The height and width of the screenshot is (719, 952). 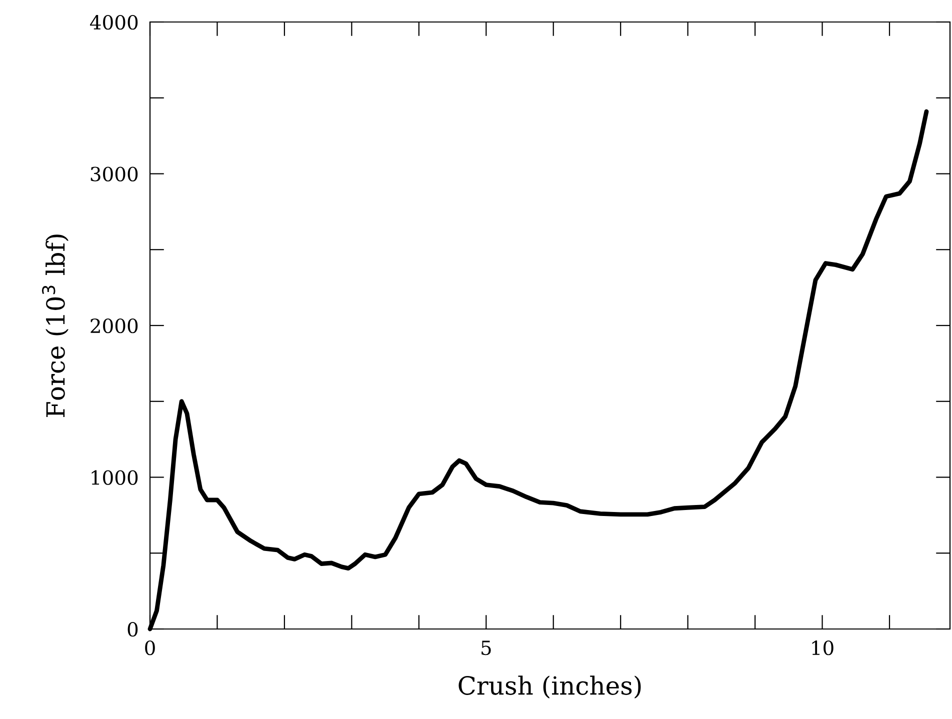 I want to click on x-tick-label: 0, so click(x=150, y=648).